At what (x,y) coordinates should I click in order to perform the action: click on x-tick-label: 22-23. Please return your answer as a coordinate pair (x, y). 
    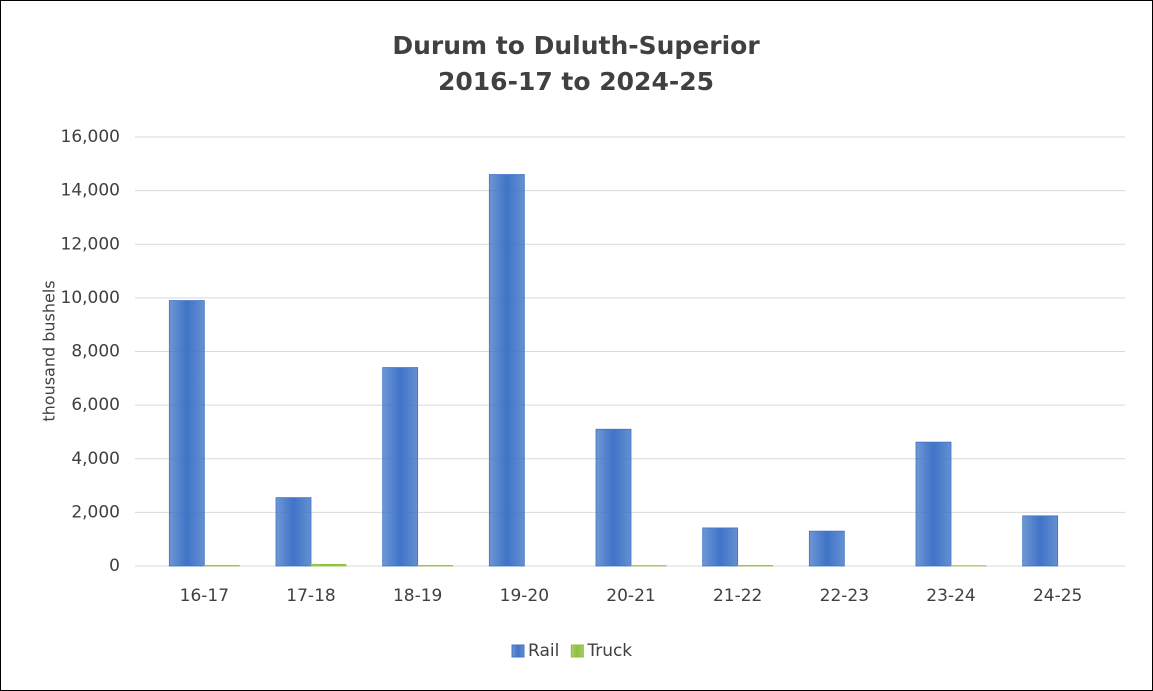
    Looking at the image, I should click on (844, 596).